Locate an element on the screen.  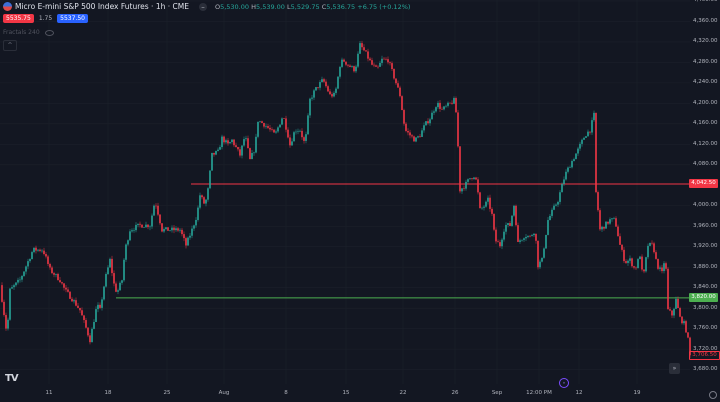
price-tick-label: 4,360.00 is located at coordinates (705, 20).